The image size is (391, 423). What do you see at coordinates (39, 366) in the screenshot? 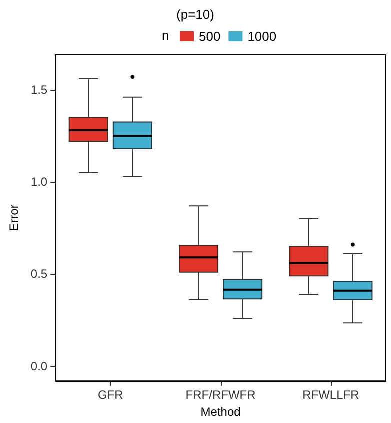
I see `y-tick-label: 0.0` at bounding box center [39, 366].